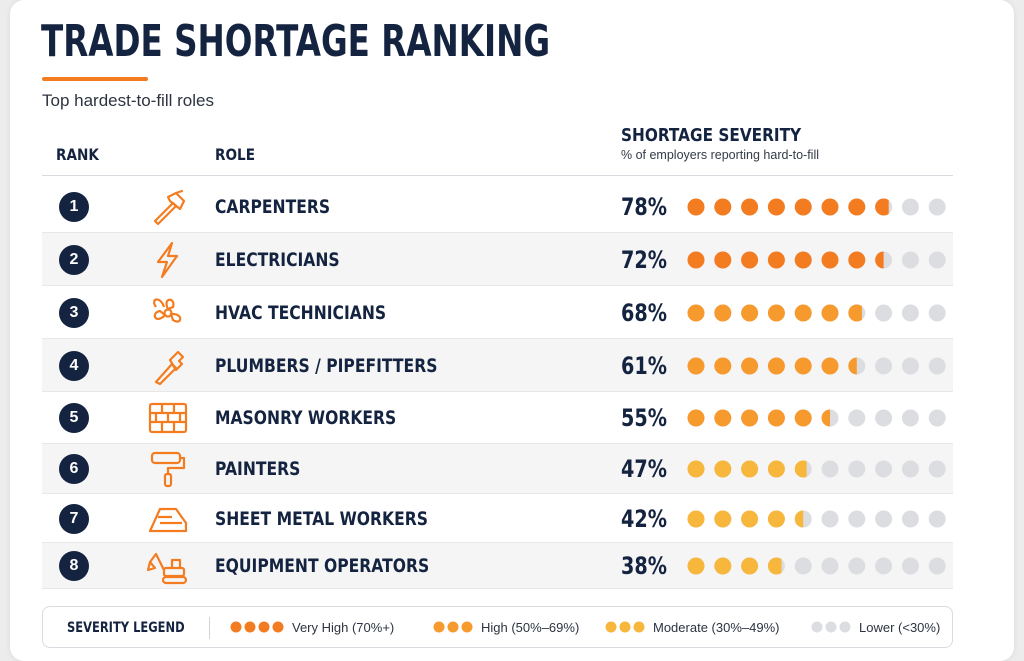  What do you see at coordinates (321, 518) in the screenshot?
I see `role-label: SHEET METAL WORKERS` at bounding box center [321, 518].